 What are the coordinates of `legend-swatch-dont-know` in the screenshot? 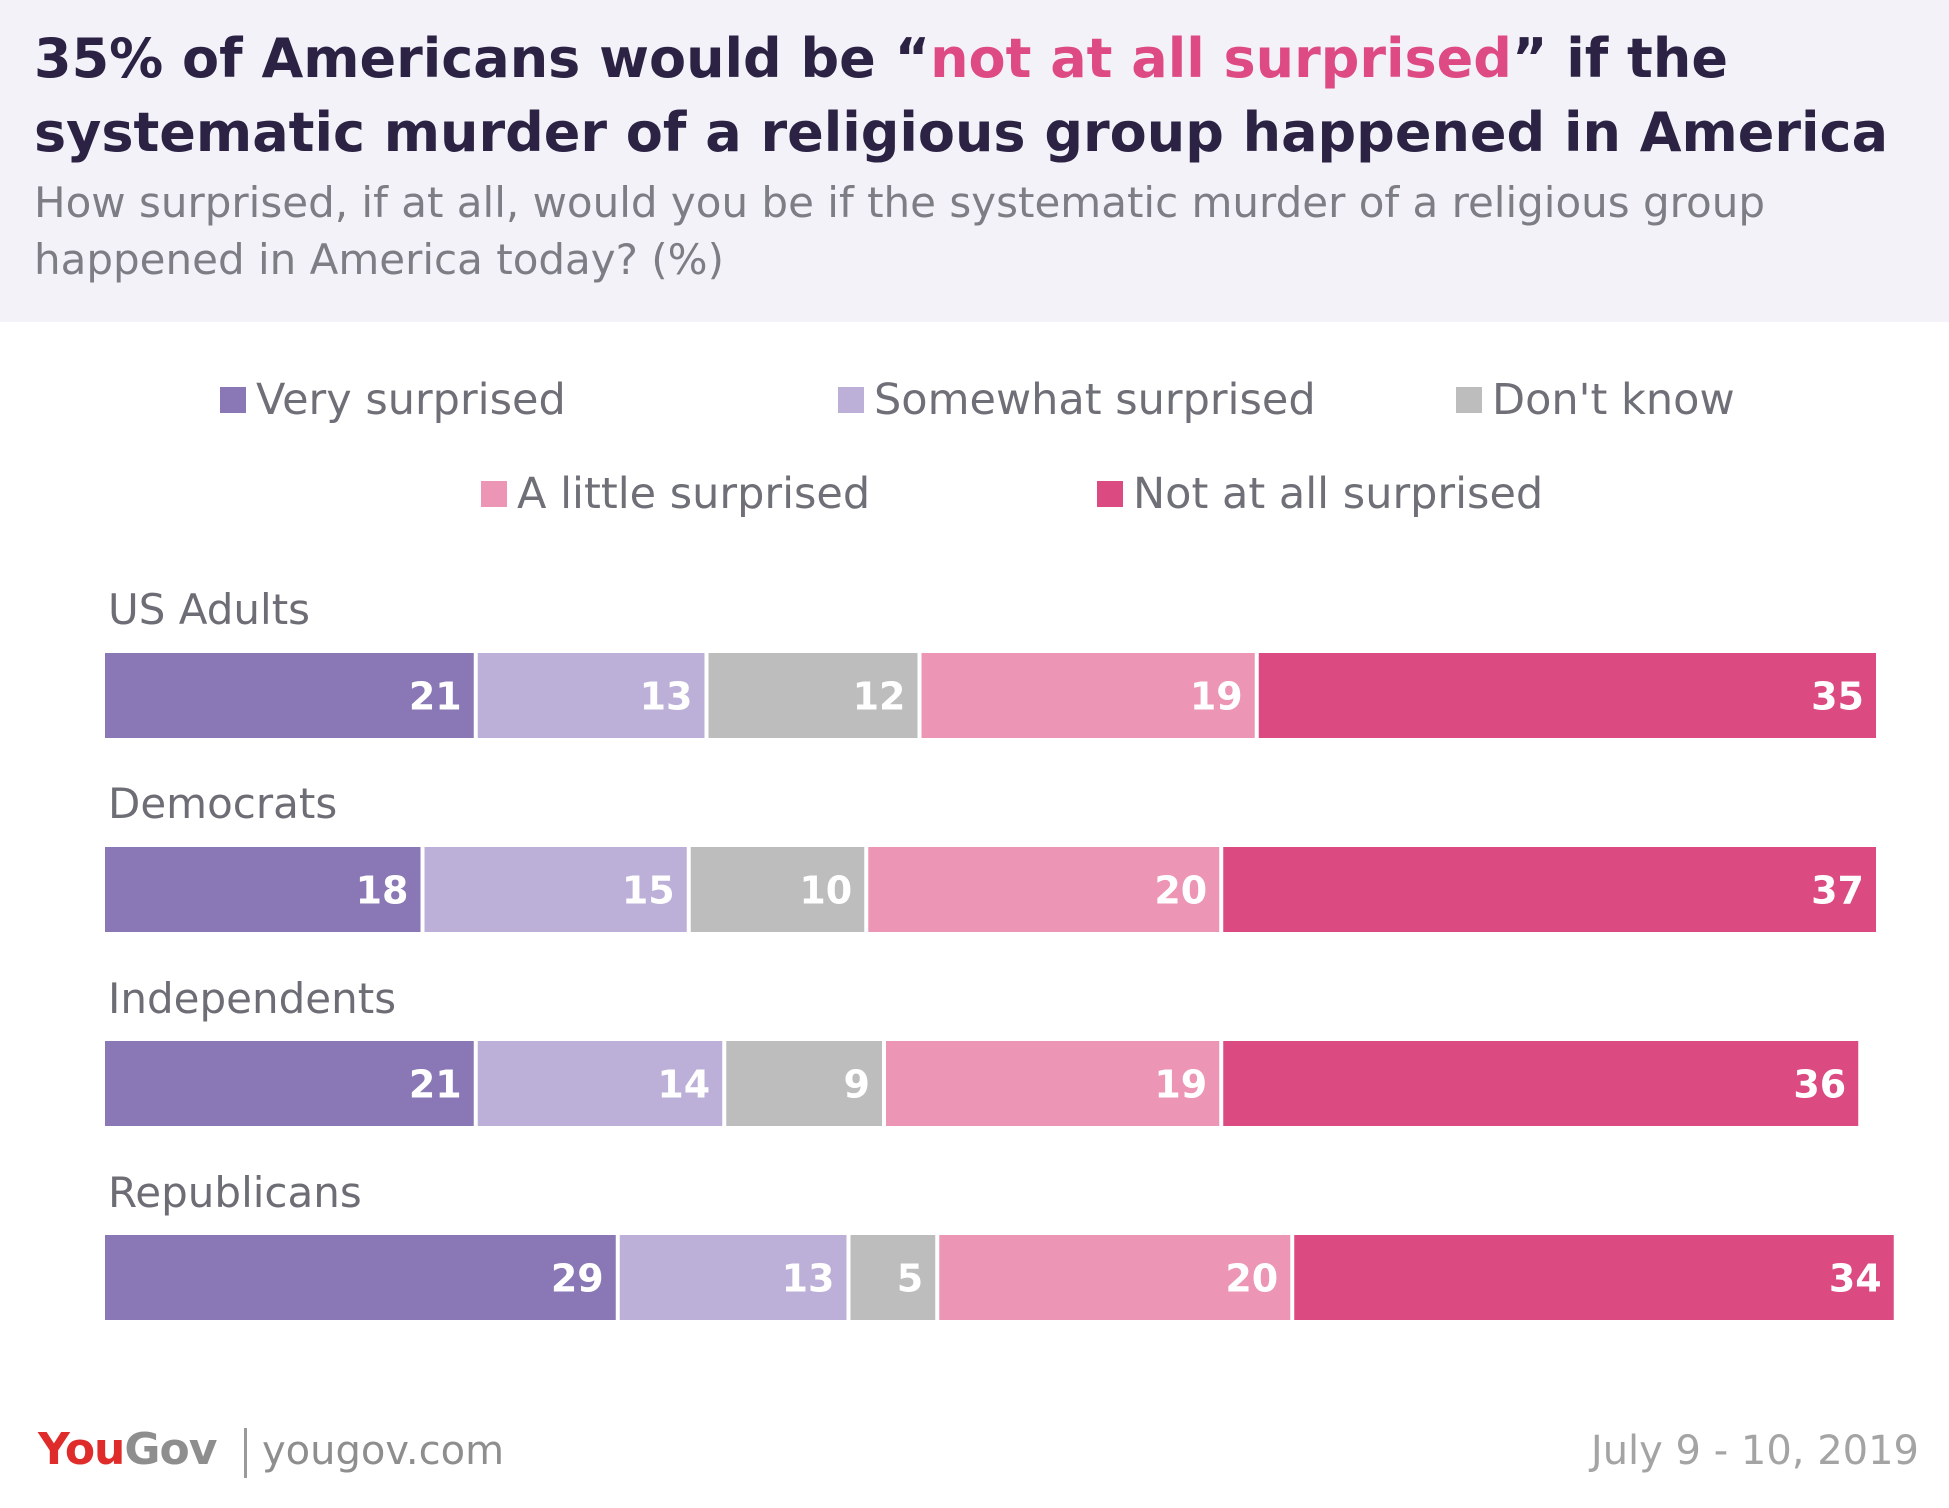 It's located at (1469, 400).